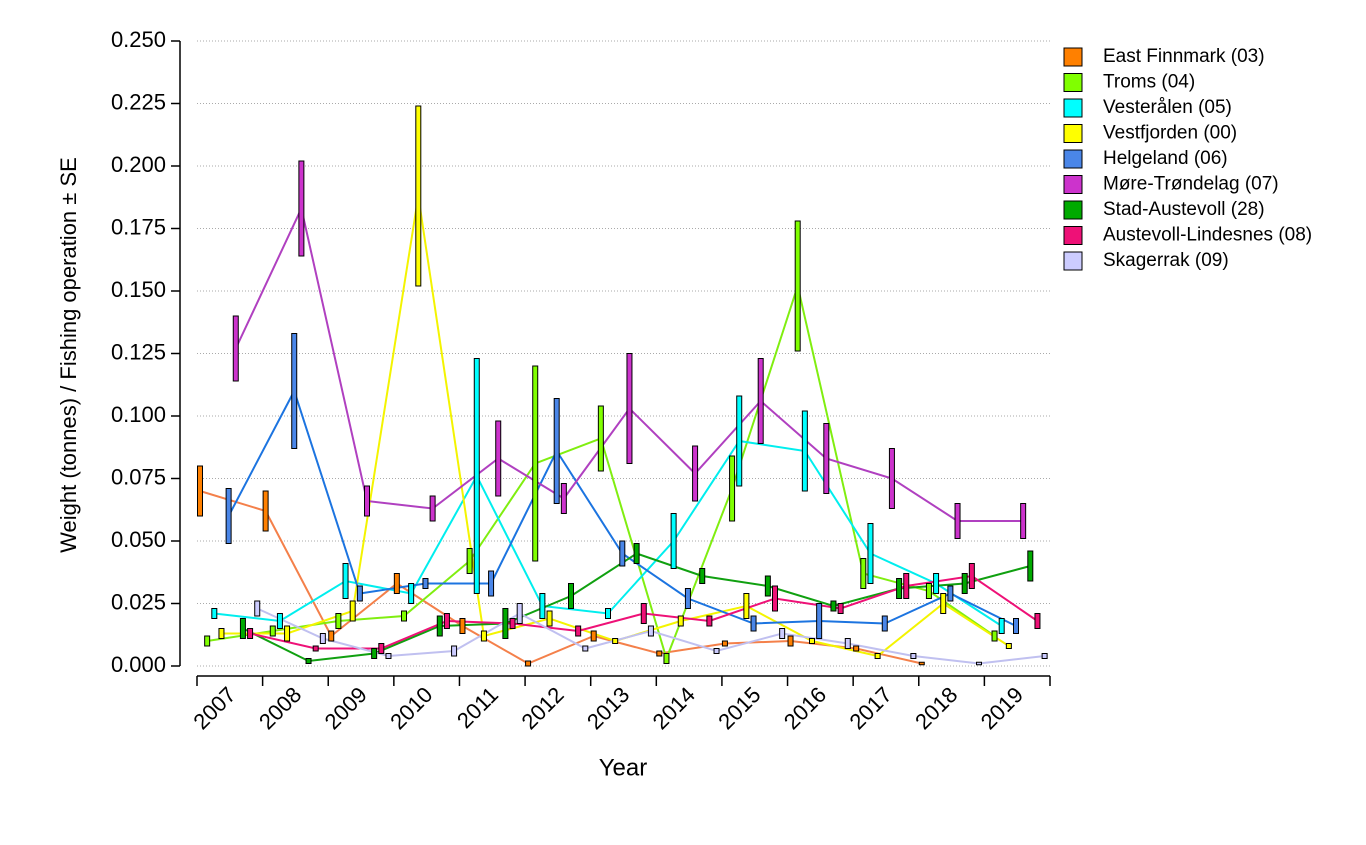 The image size is (1366, 845). What do you see at coordinates (138, 351) in the screenshot?
I see `y-tick-label: 0.125` at bounding box center [138, 351].